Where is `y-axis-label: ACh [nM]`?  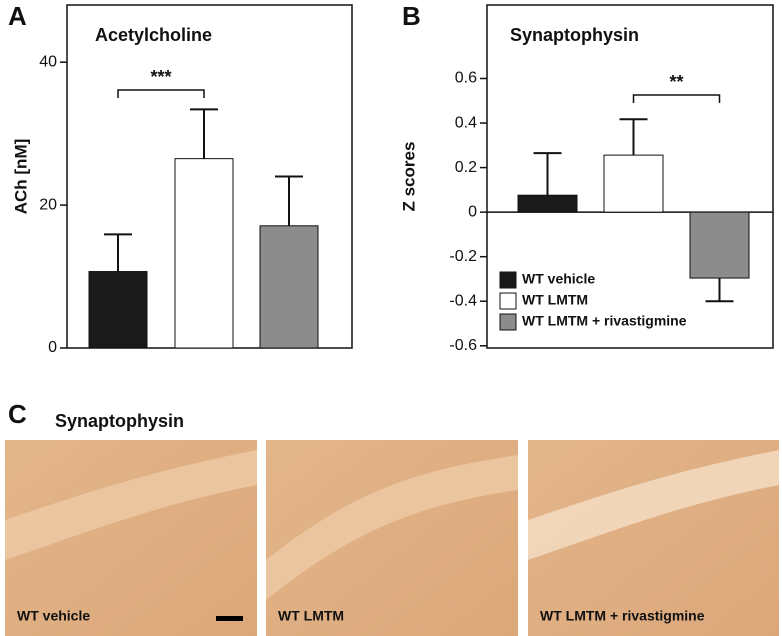
y-axis-label: ACh [nM] is located at coordinates (20, 177).